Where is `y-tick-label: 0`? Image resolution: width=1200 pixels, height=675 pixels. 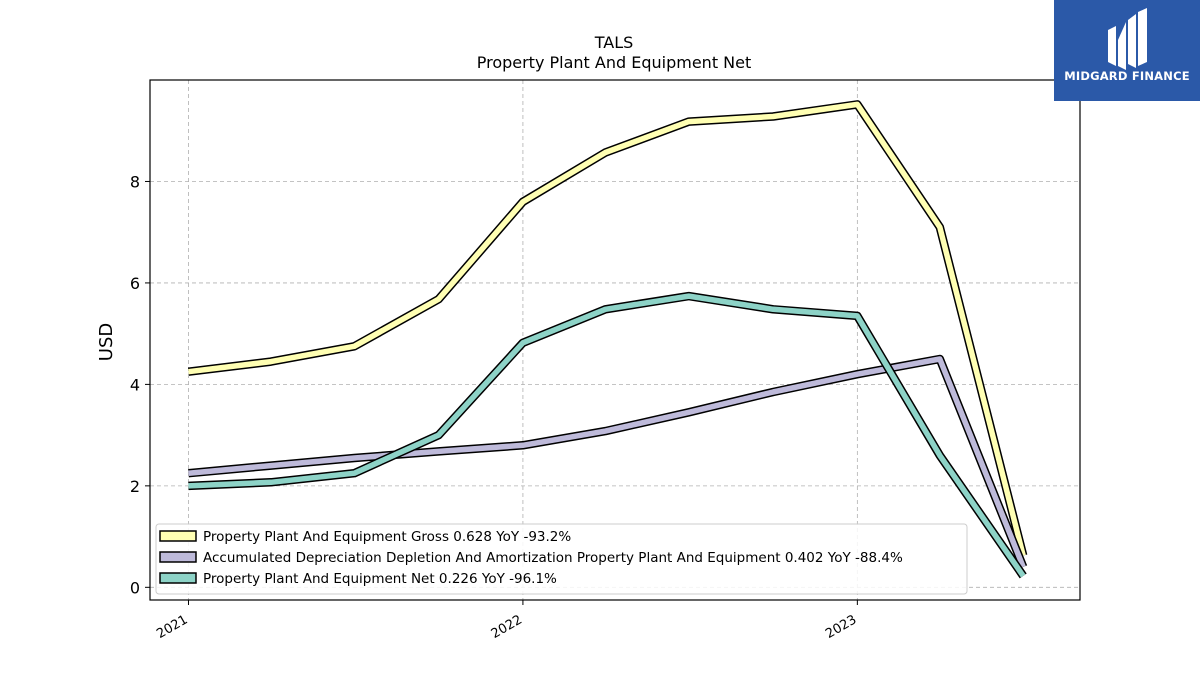
y-tick-label: 0 is located at coordinates (135, 587).